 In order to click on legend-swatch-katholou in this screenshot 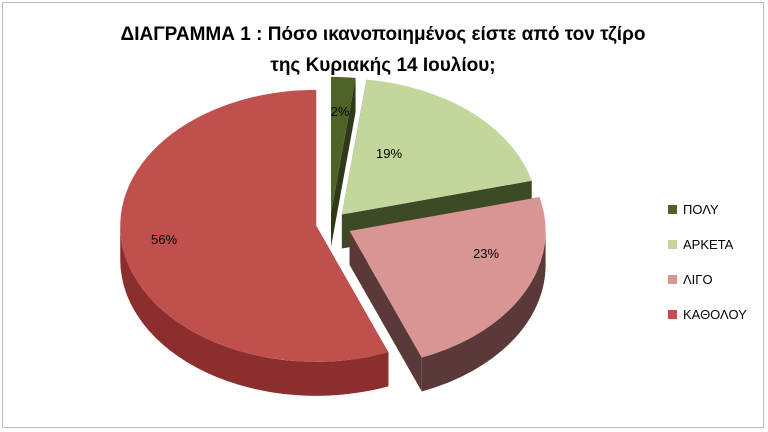, I will do `click(672, 314)`.